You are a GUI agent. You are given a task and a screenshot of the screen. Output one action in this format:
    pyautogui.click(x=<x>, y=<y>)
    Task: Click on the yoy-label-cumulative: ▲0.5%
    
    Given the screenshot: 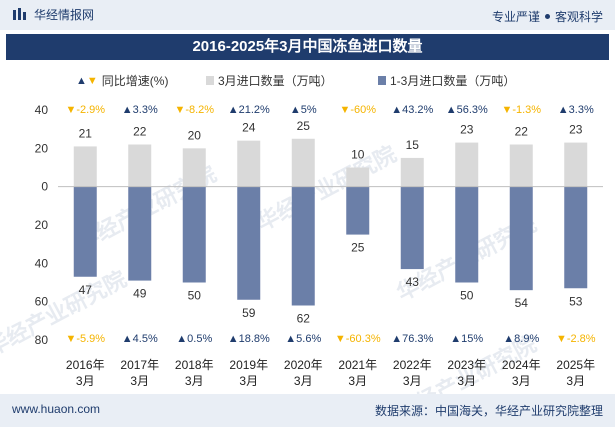 What is the action you would take?
    pyautogui.click(x=194, y=339)
    